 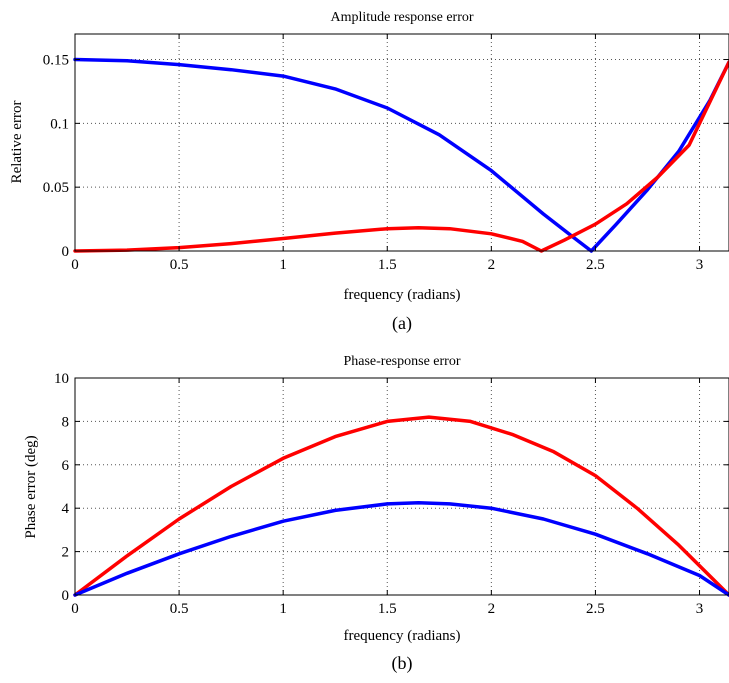 What do you see at coordinates (56, 61) in the screenshot?
I see `y-tick-label: 0.15` at bounding box center [56, 61].